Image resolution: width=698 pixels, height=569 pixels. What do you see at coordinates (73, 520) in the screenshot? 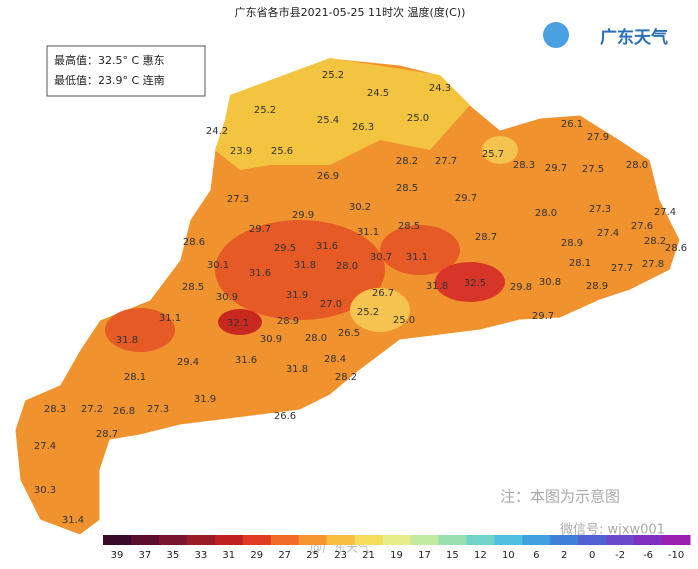
I see `station-value: 31.4` at bounding box center [73, 520].